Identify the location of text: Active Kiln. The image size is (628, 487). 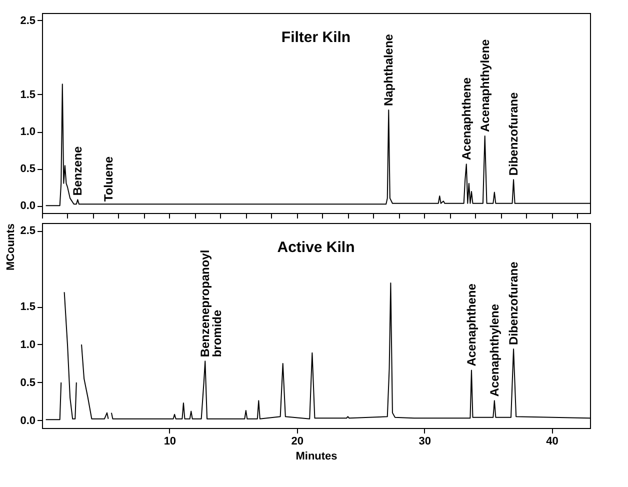
(316, 247).